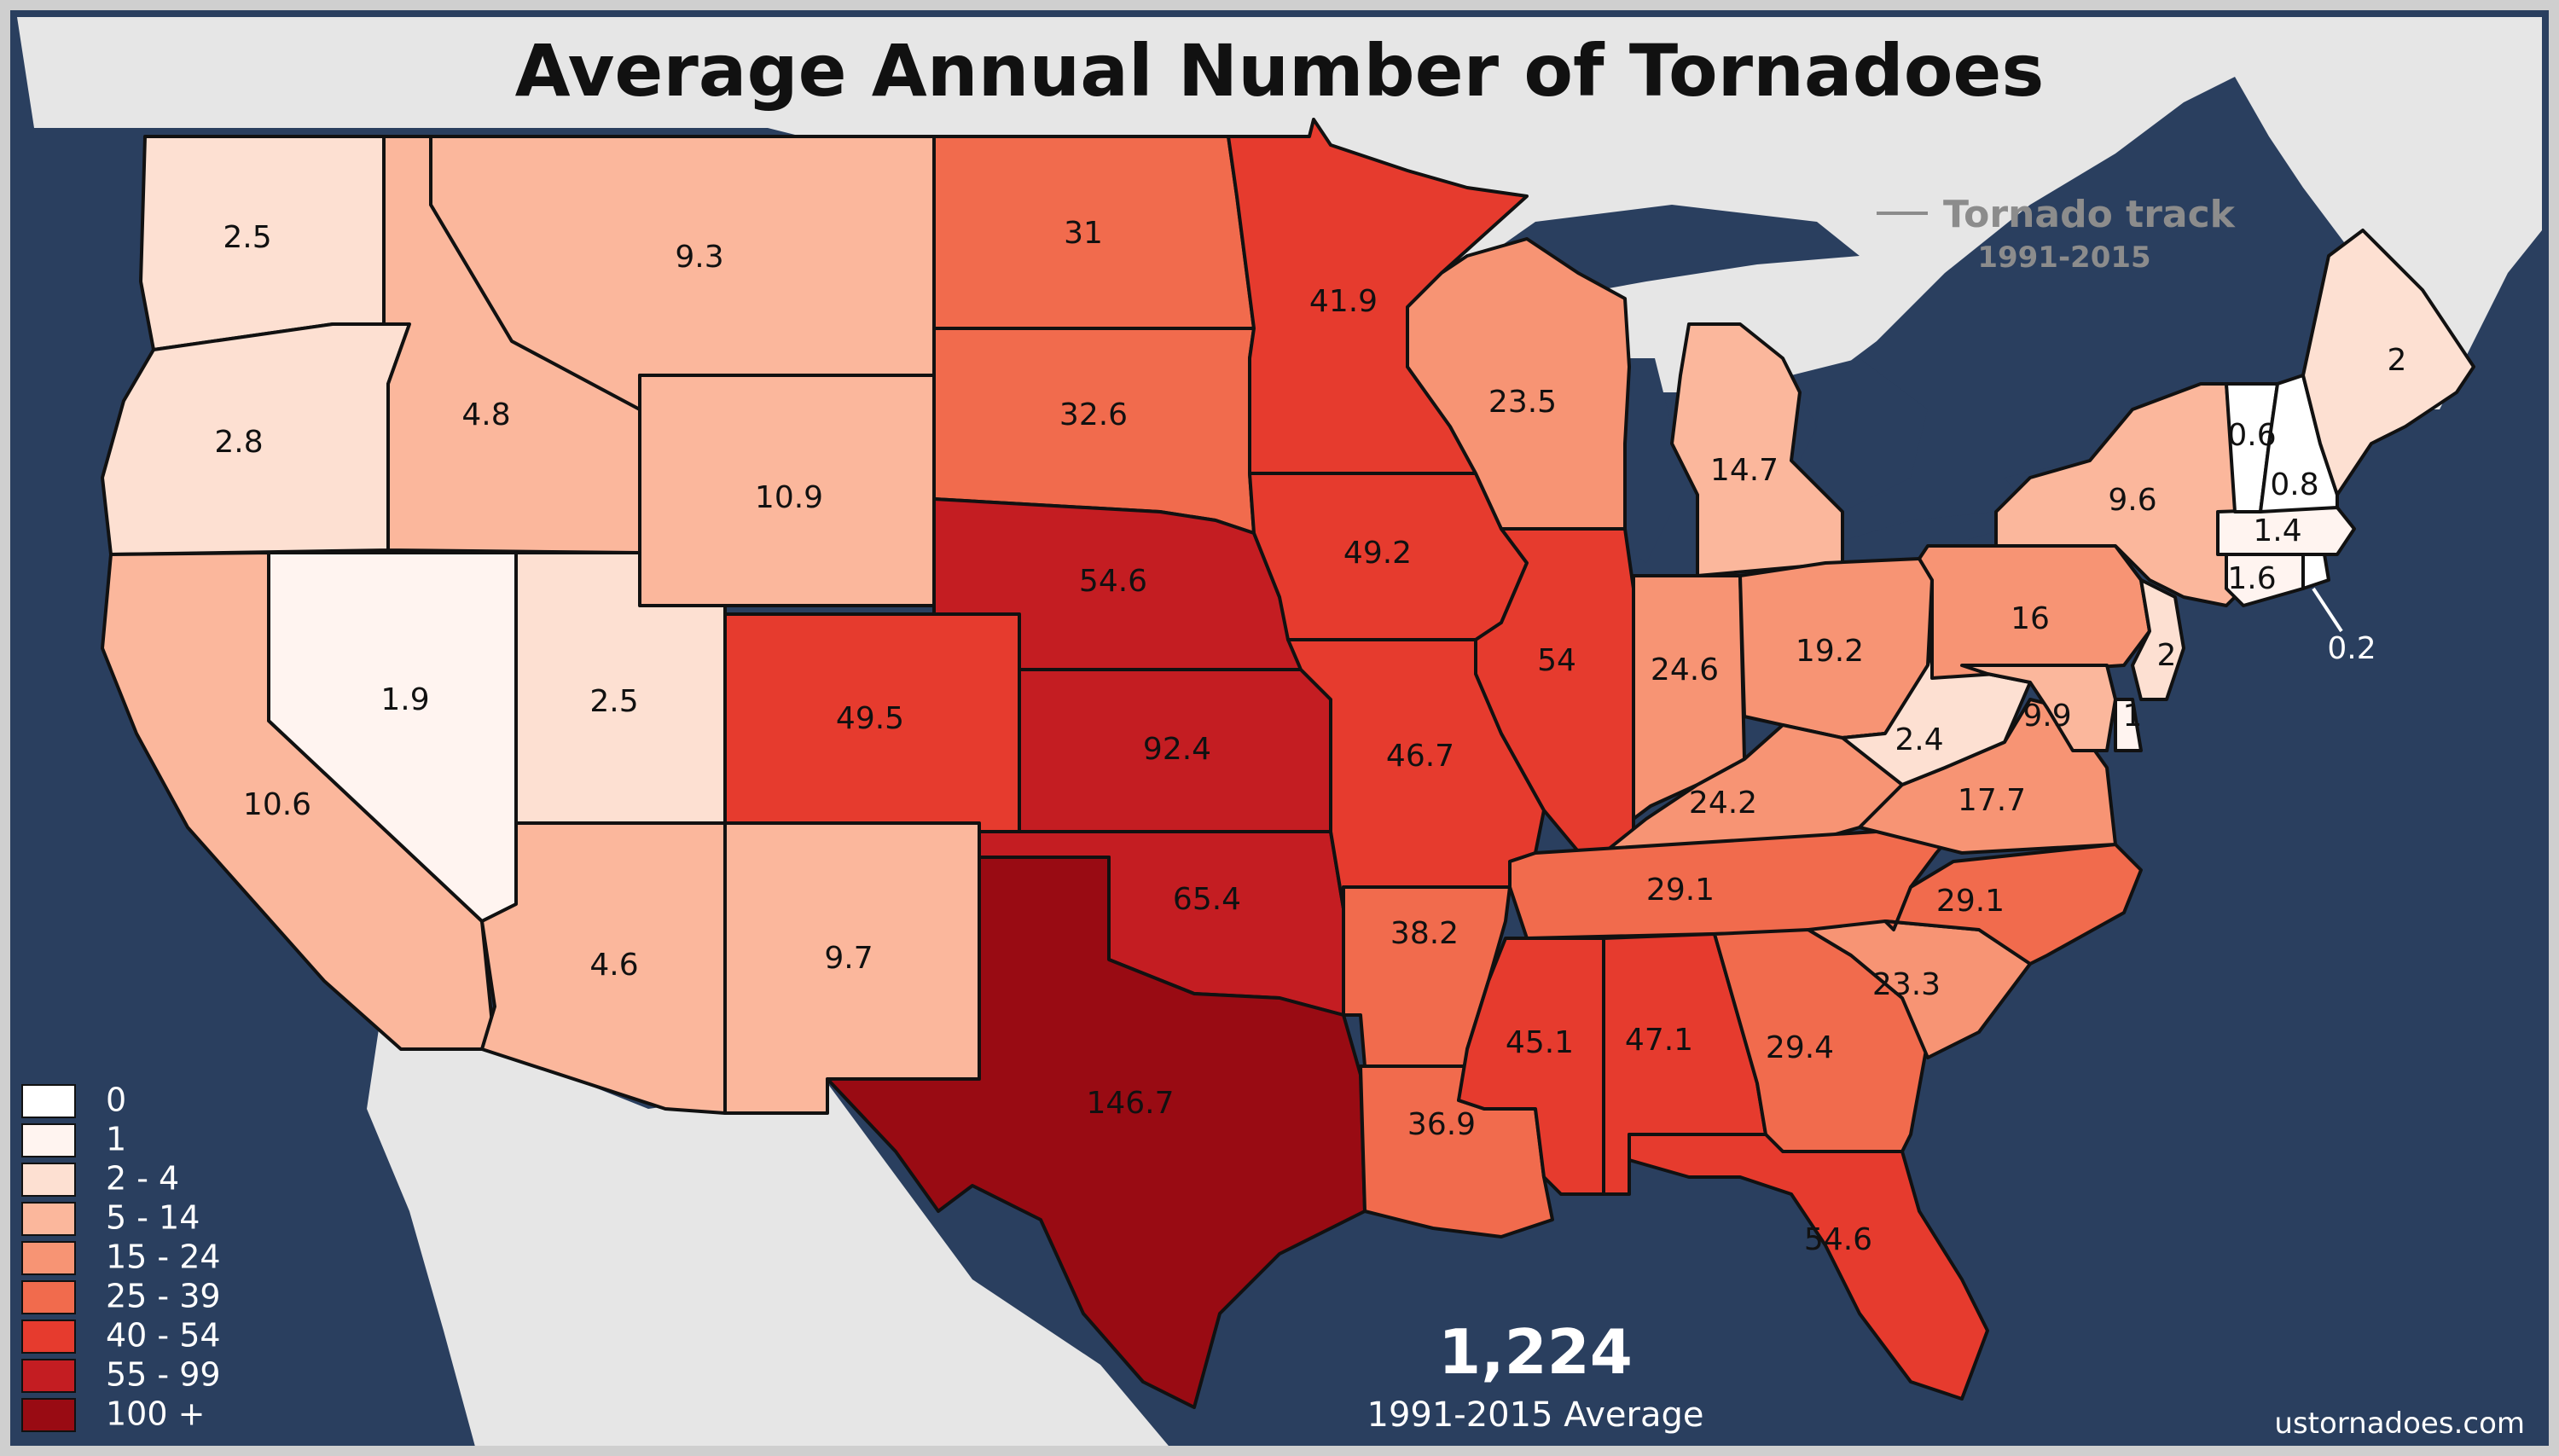 Image resolution: width=2559 pixels, height=1456 pixels. What do you see at coordinates (1723, 803) in the screenshot?
I see `label-ky: 24.2` at bounding box center [1723, 803].